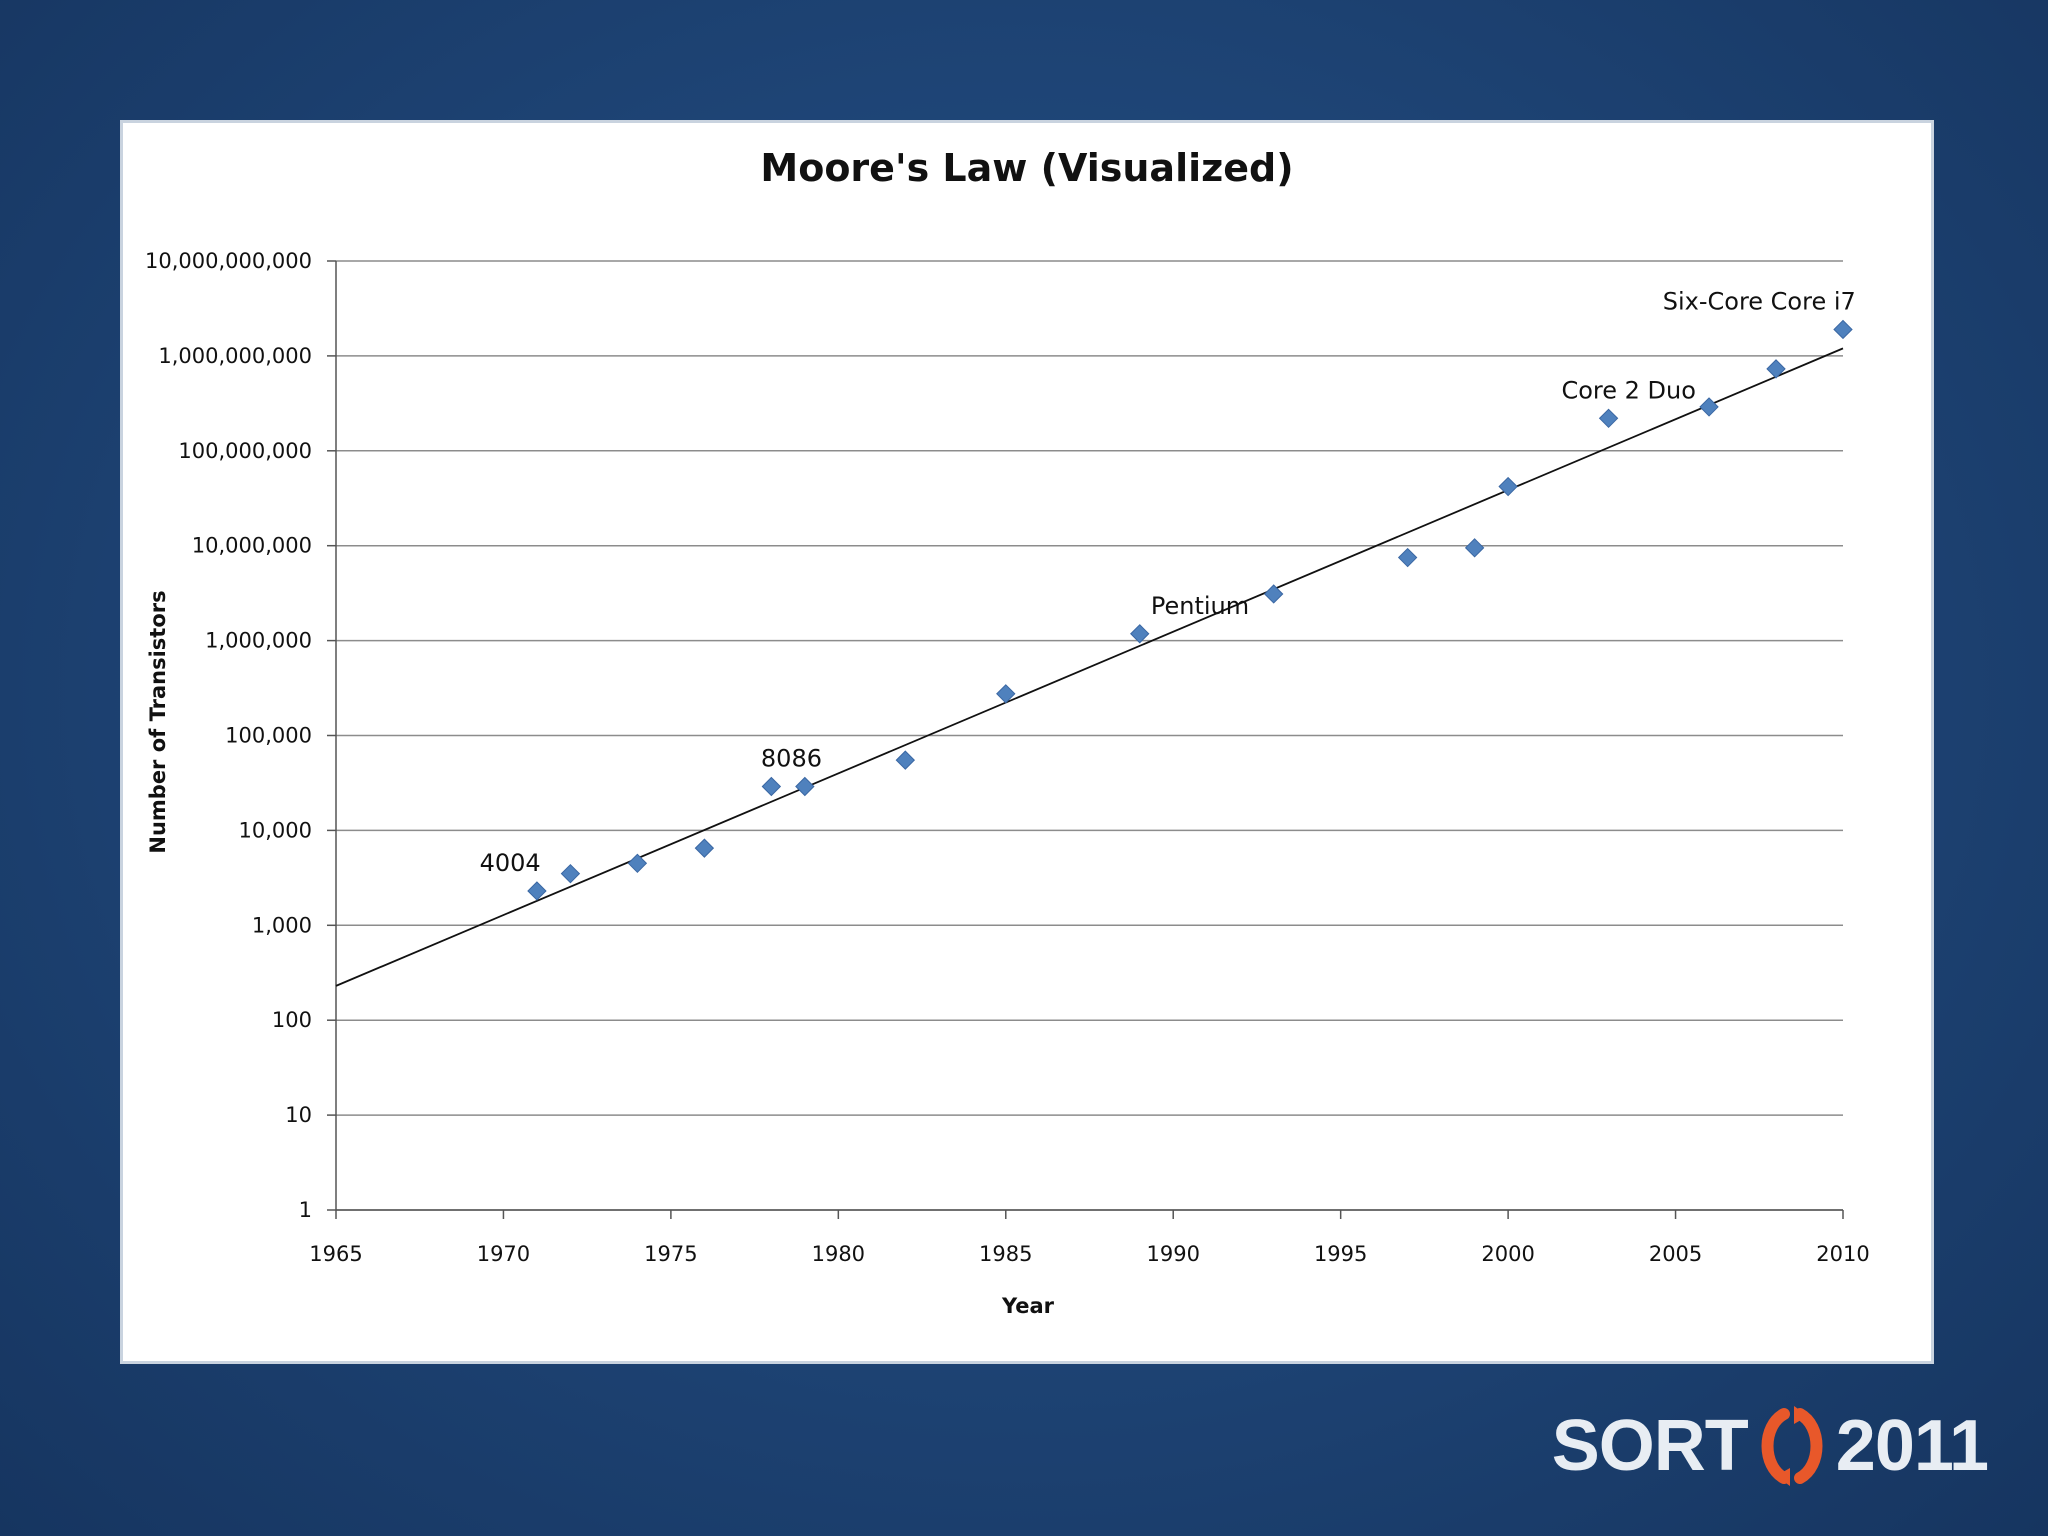 The width and height of the screenshot is (2048, 1536). I want to click on x-tick-label: 1990, so click(1172, 1254).